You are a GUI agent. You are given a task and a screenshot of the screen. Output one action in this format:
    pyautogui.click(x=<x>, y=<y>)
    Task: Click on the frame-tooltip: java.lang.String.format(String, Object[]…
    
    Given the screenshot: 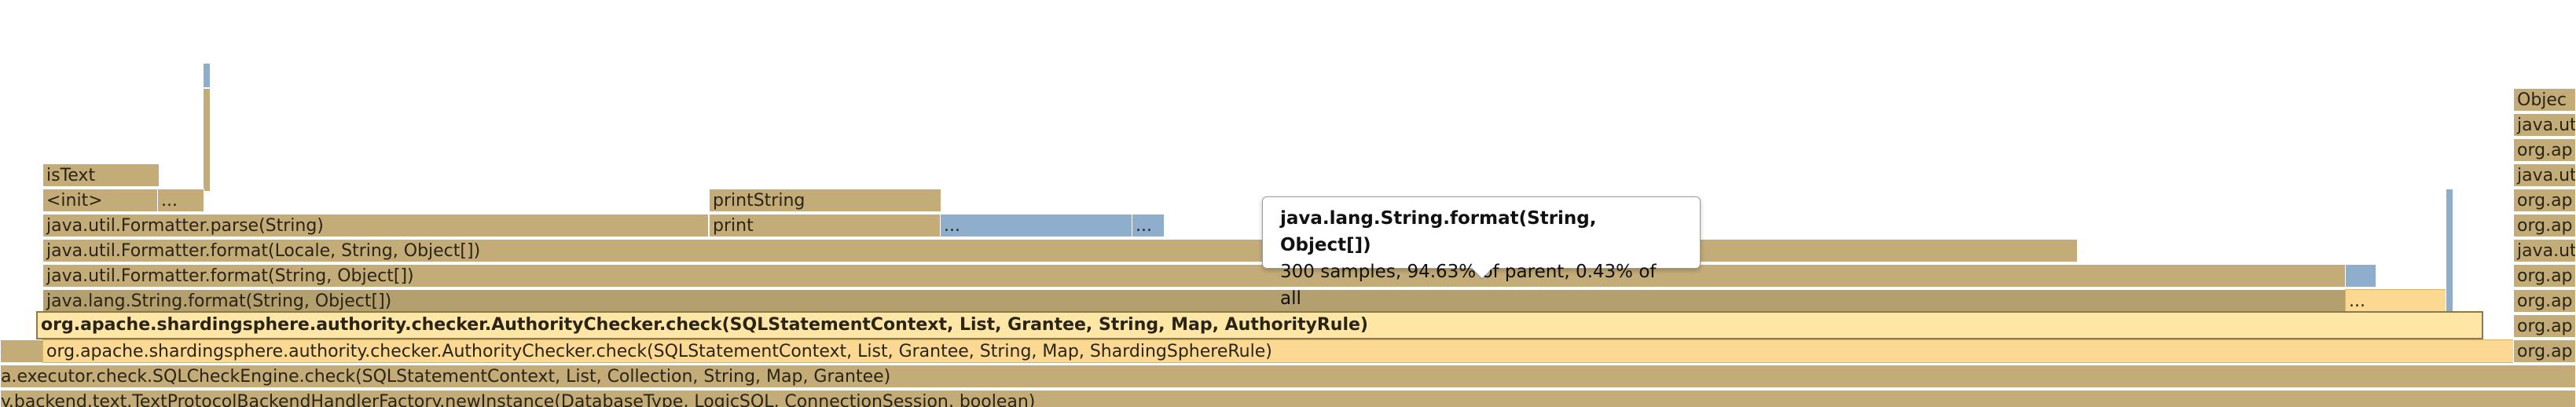 What is the action you would take?
    pyautogui.click(x=1481, y=252)
    